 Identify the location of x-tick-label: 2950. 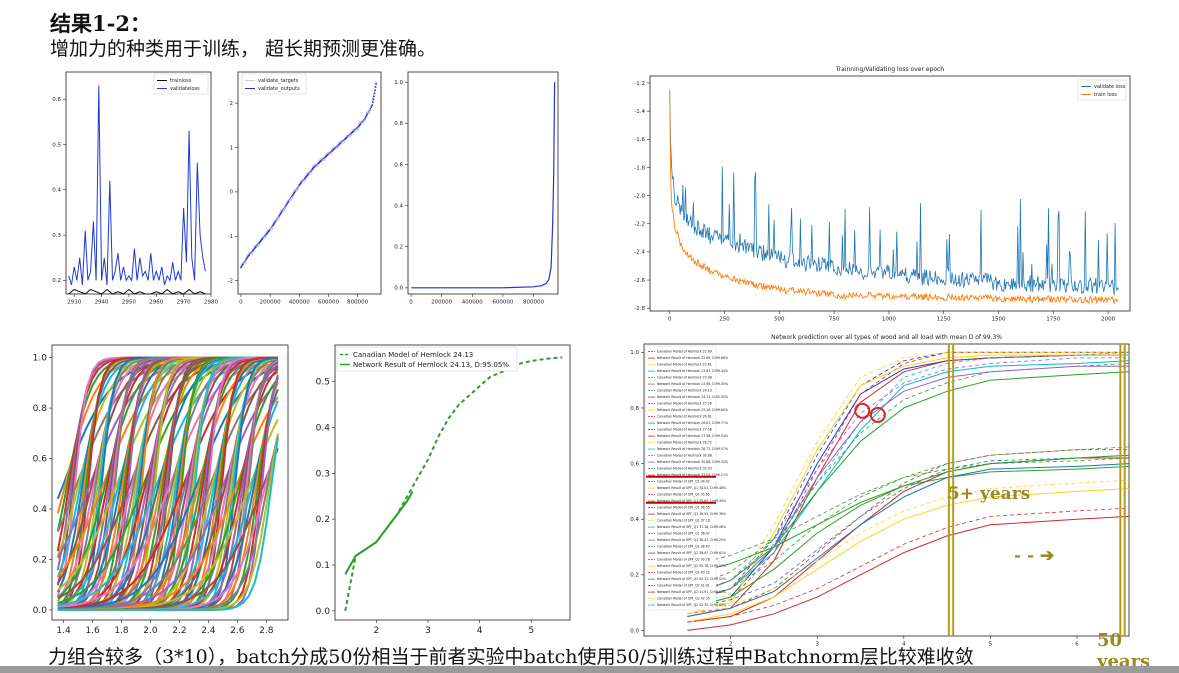
(129, 303).